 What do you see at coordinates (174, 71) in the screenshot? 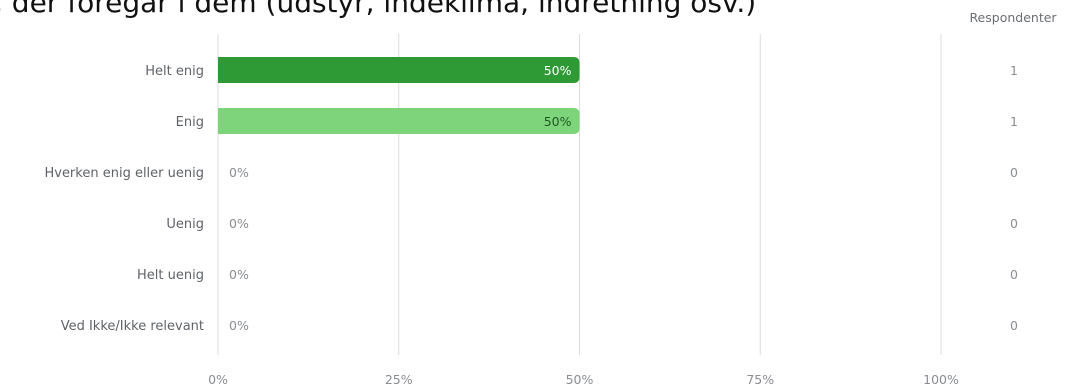
I see `category-label: Helt enig` at bounding box center [174, 71].